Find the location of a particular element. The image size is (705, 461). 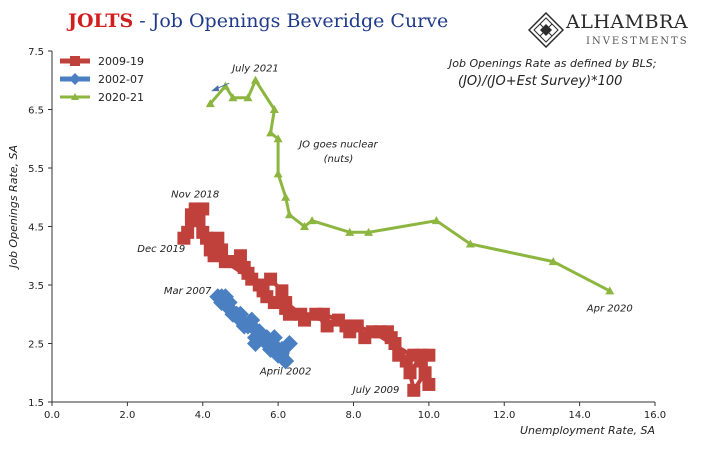

annotation-label: July 2009 is located at coordinates (375, 390).